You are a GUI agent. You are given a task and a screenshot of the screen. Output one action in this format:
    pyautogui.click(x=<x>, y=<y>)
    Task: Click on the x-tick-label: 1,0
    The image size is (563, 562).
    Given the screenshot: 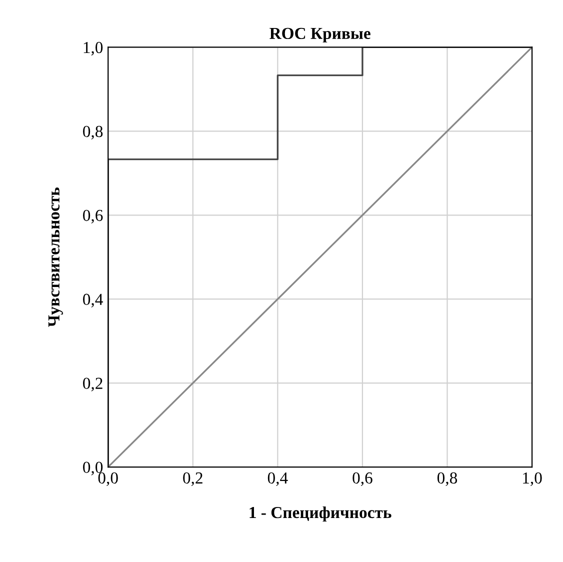 What is the action you would take?
    pyautogui.click(x=532, y=479)
    